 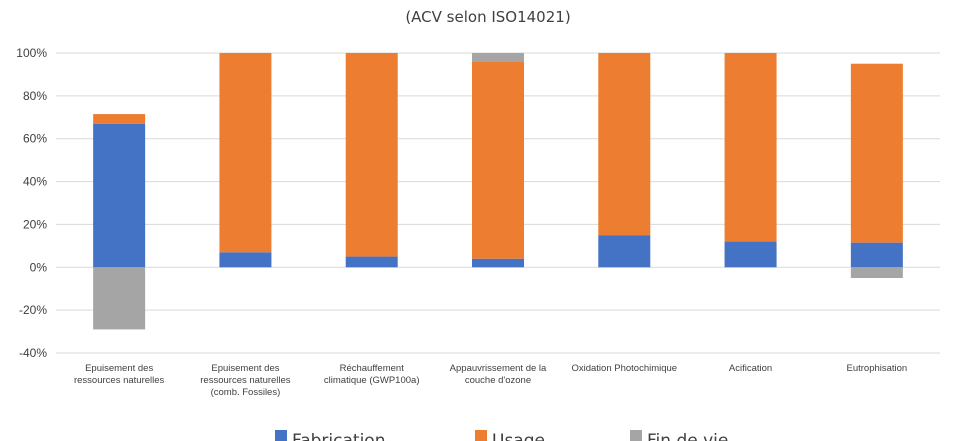 What do you see at coordinates (35, 224) in the screenshot?
I see `y-tick-label: 20%` at bounding box center [35, 224].